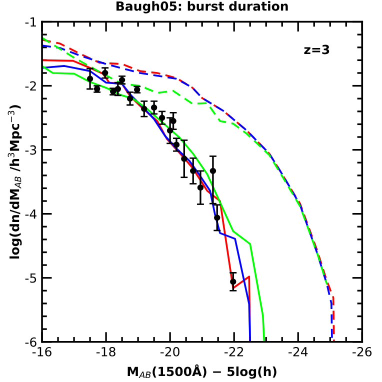 This screenshot has height=382, width=382. I want to click on y-axis-title: log(dn/dM$_{AB}$ /h$^{3}$Mpc$^{−3}$), so click(15, 182).